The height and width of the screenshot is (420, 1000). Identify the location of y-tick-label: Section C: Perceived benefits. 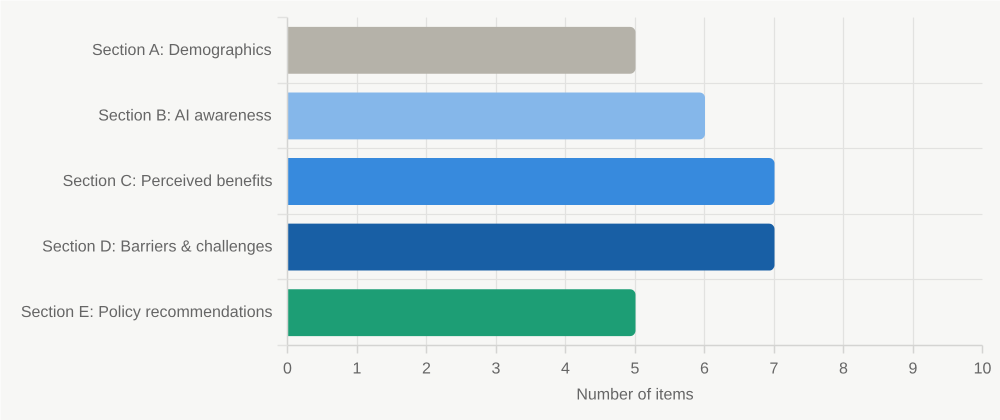
(167, 181).